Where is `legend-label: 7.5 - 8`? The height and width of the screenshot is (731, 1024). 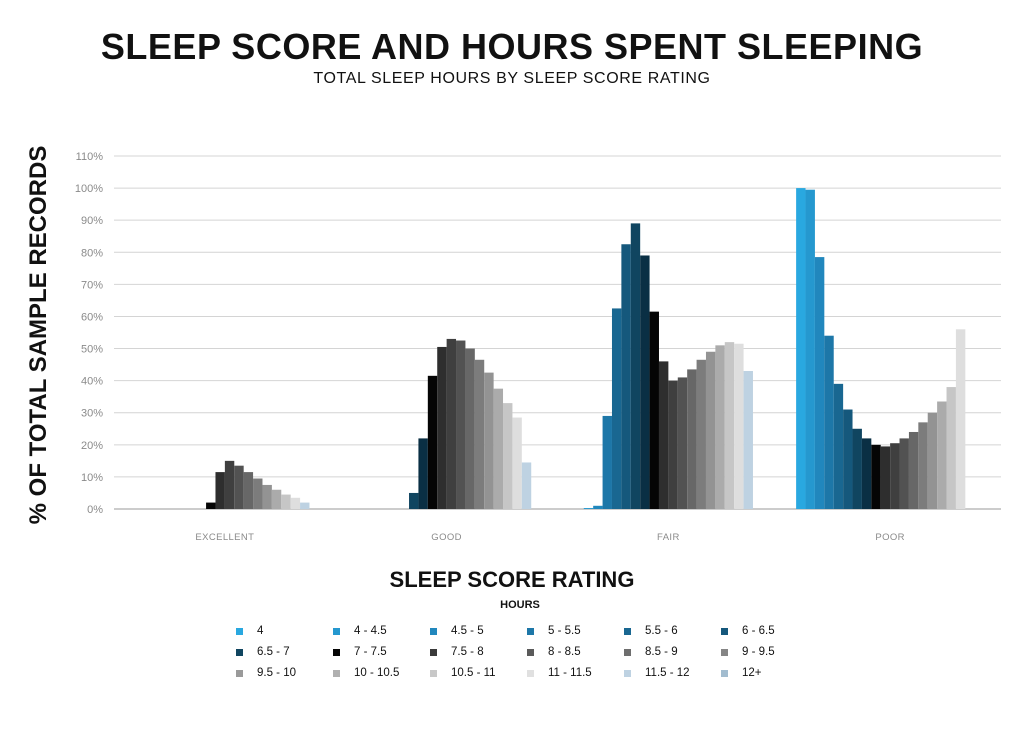 legend-label: 7.5 - 8 is located at coordinates (467, 652).